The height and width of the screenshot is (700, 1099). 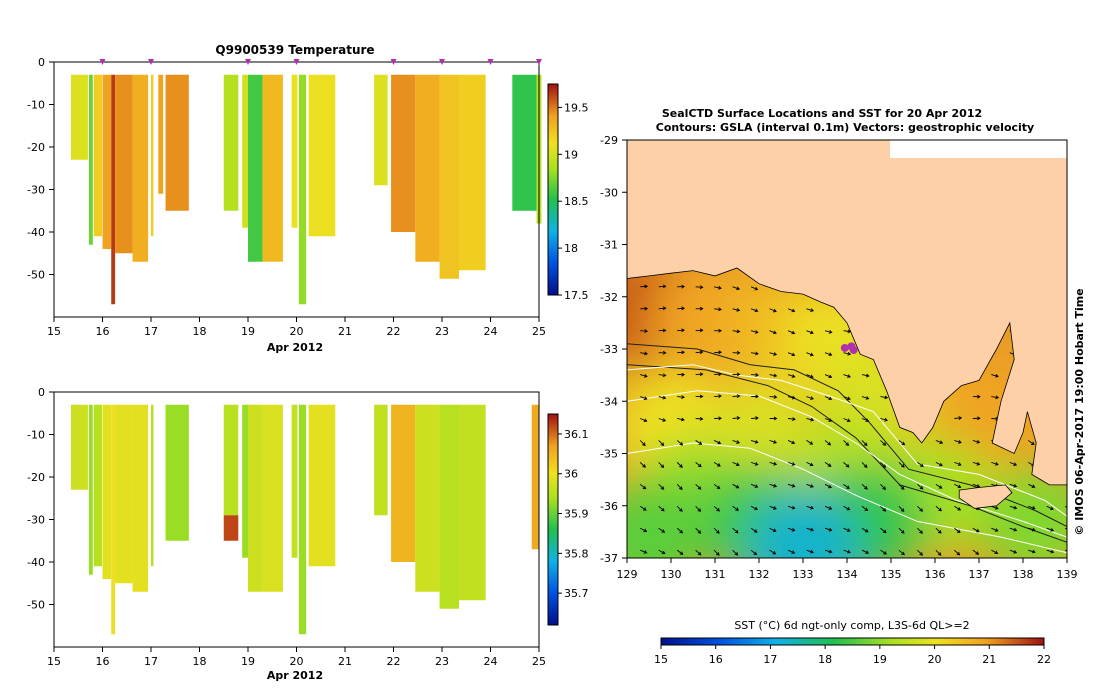 What do you see at coordinates (295, 675) in the screenshot?
I see `salinity-x-label: Apr 2012` at bounding box center [295, 675].